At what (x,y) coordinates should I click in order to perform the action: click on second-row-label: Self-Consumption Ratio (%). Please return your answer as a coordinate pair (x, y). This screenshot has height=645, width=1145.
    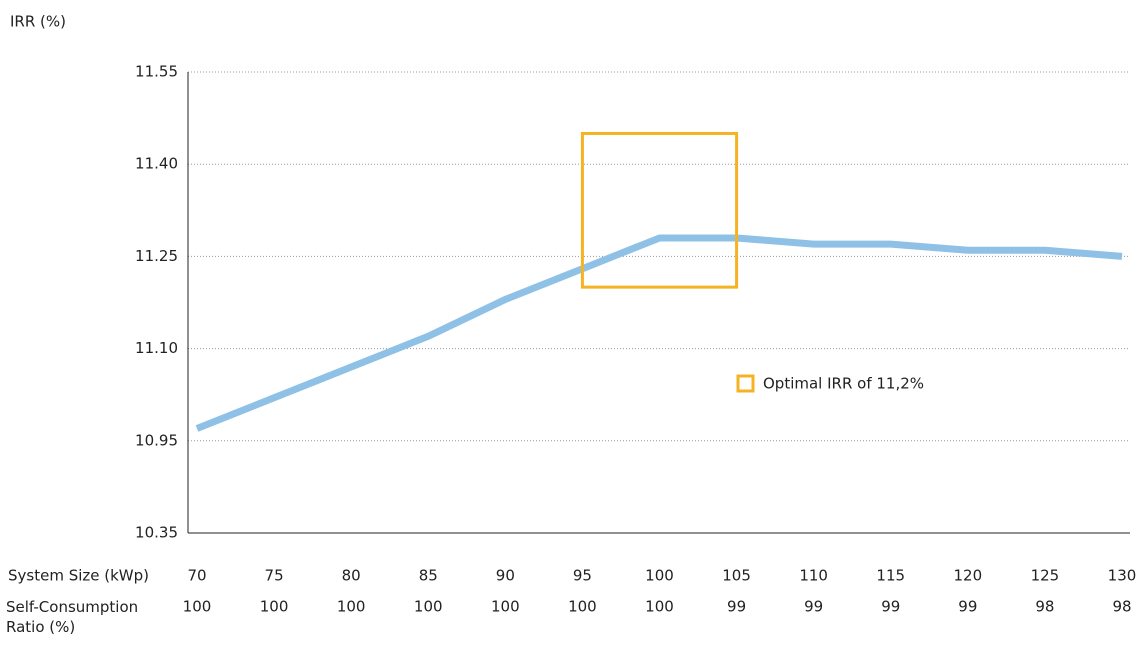
    Looking at the image, I should click on (72, 617).